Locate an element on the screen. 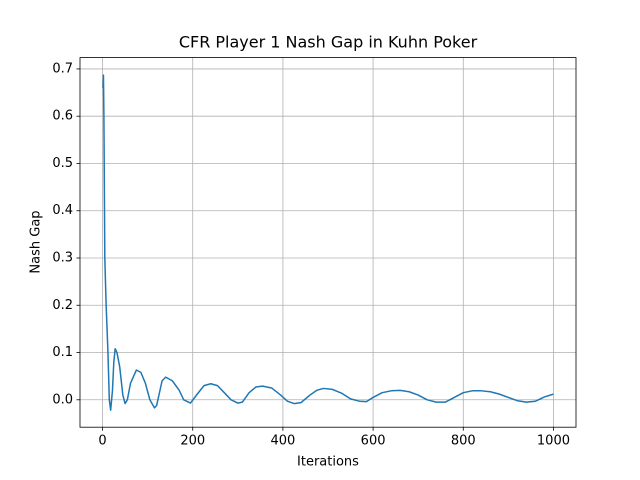  x-tick-label: 800 is located at coordinates (463, 441).